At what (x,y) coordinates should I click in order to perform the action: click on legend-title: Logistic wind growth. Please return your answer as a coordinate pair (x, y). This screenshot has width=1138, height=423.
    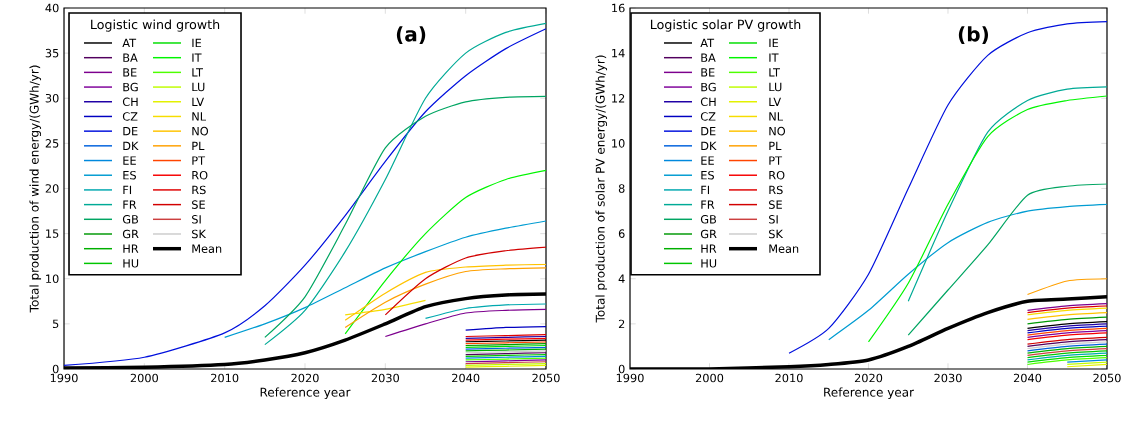
    Looking at the image, I should click on (155, 25).